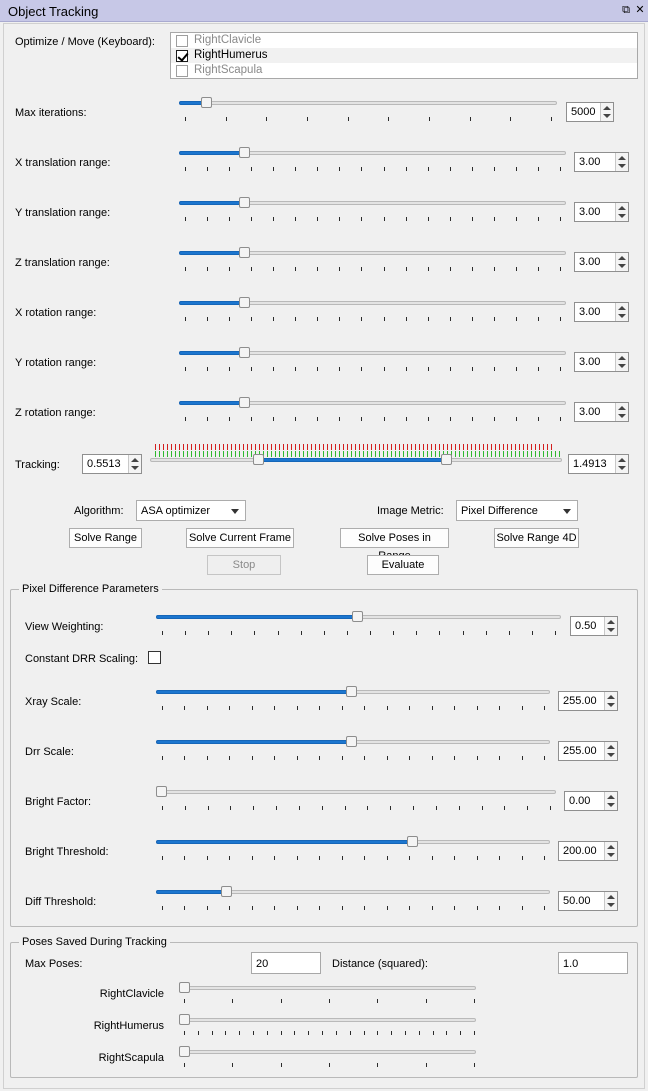 The image size is (648, 1091). I want to click on tracking-high-handle, so click(446, 459).